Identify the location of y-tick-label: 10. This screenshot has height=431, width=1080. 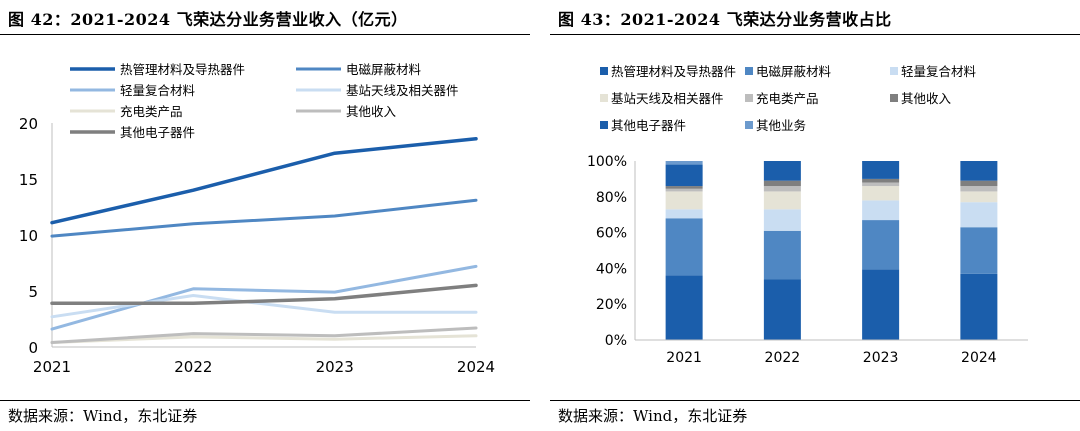
(28, 236).